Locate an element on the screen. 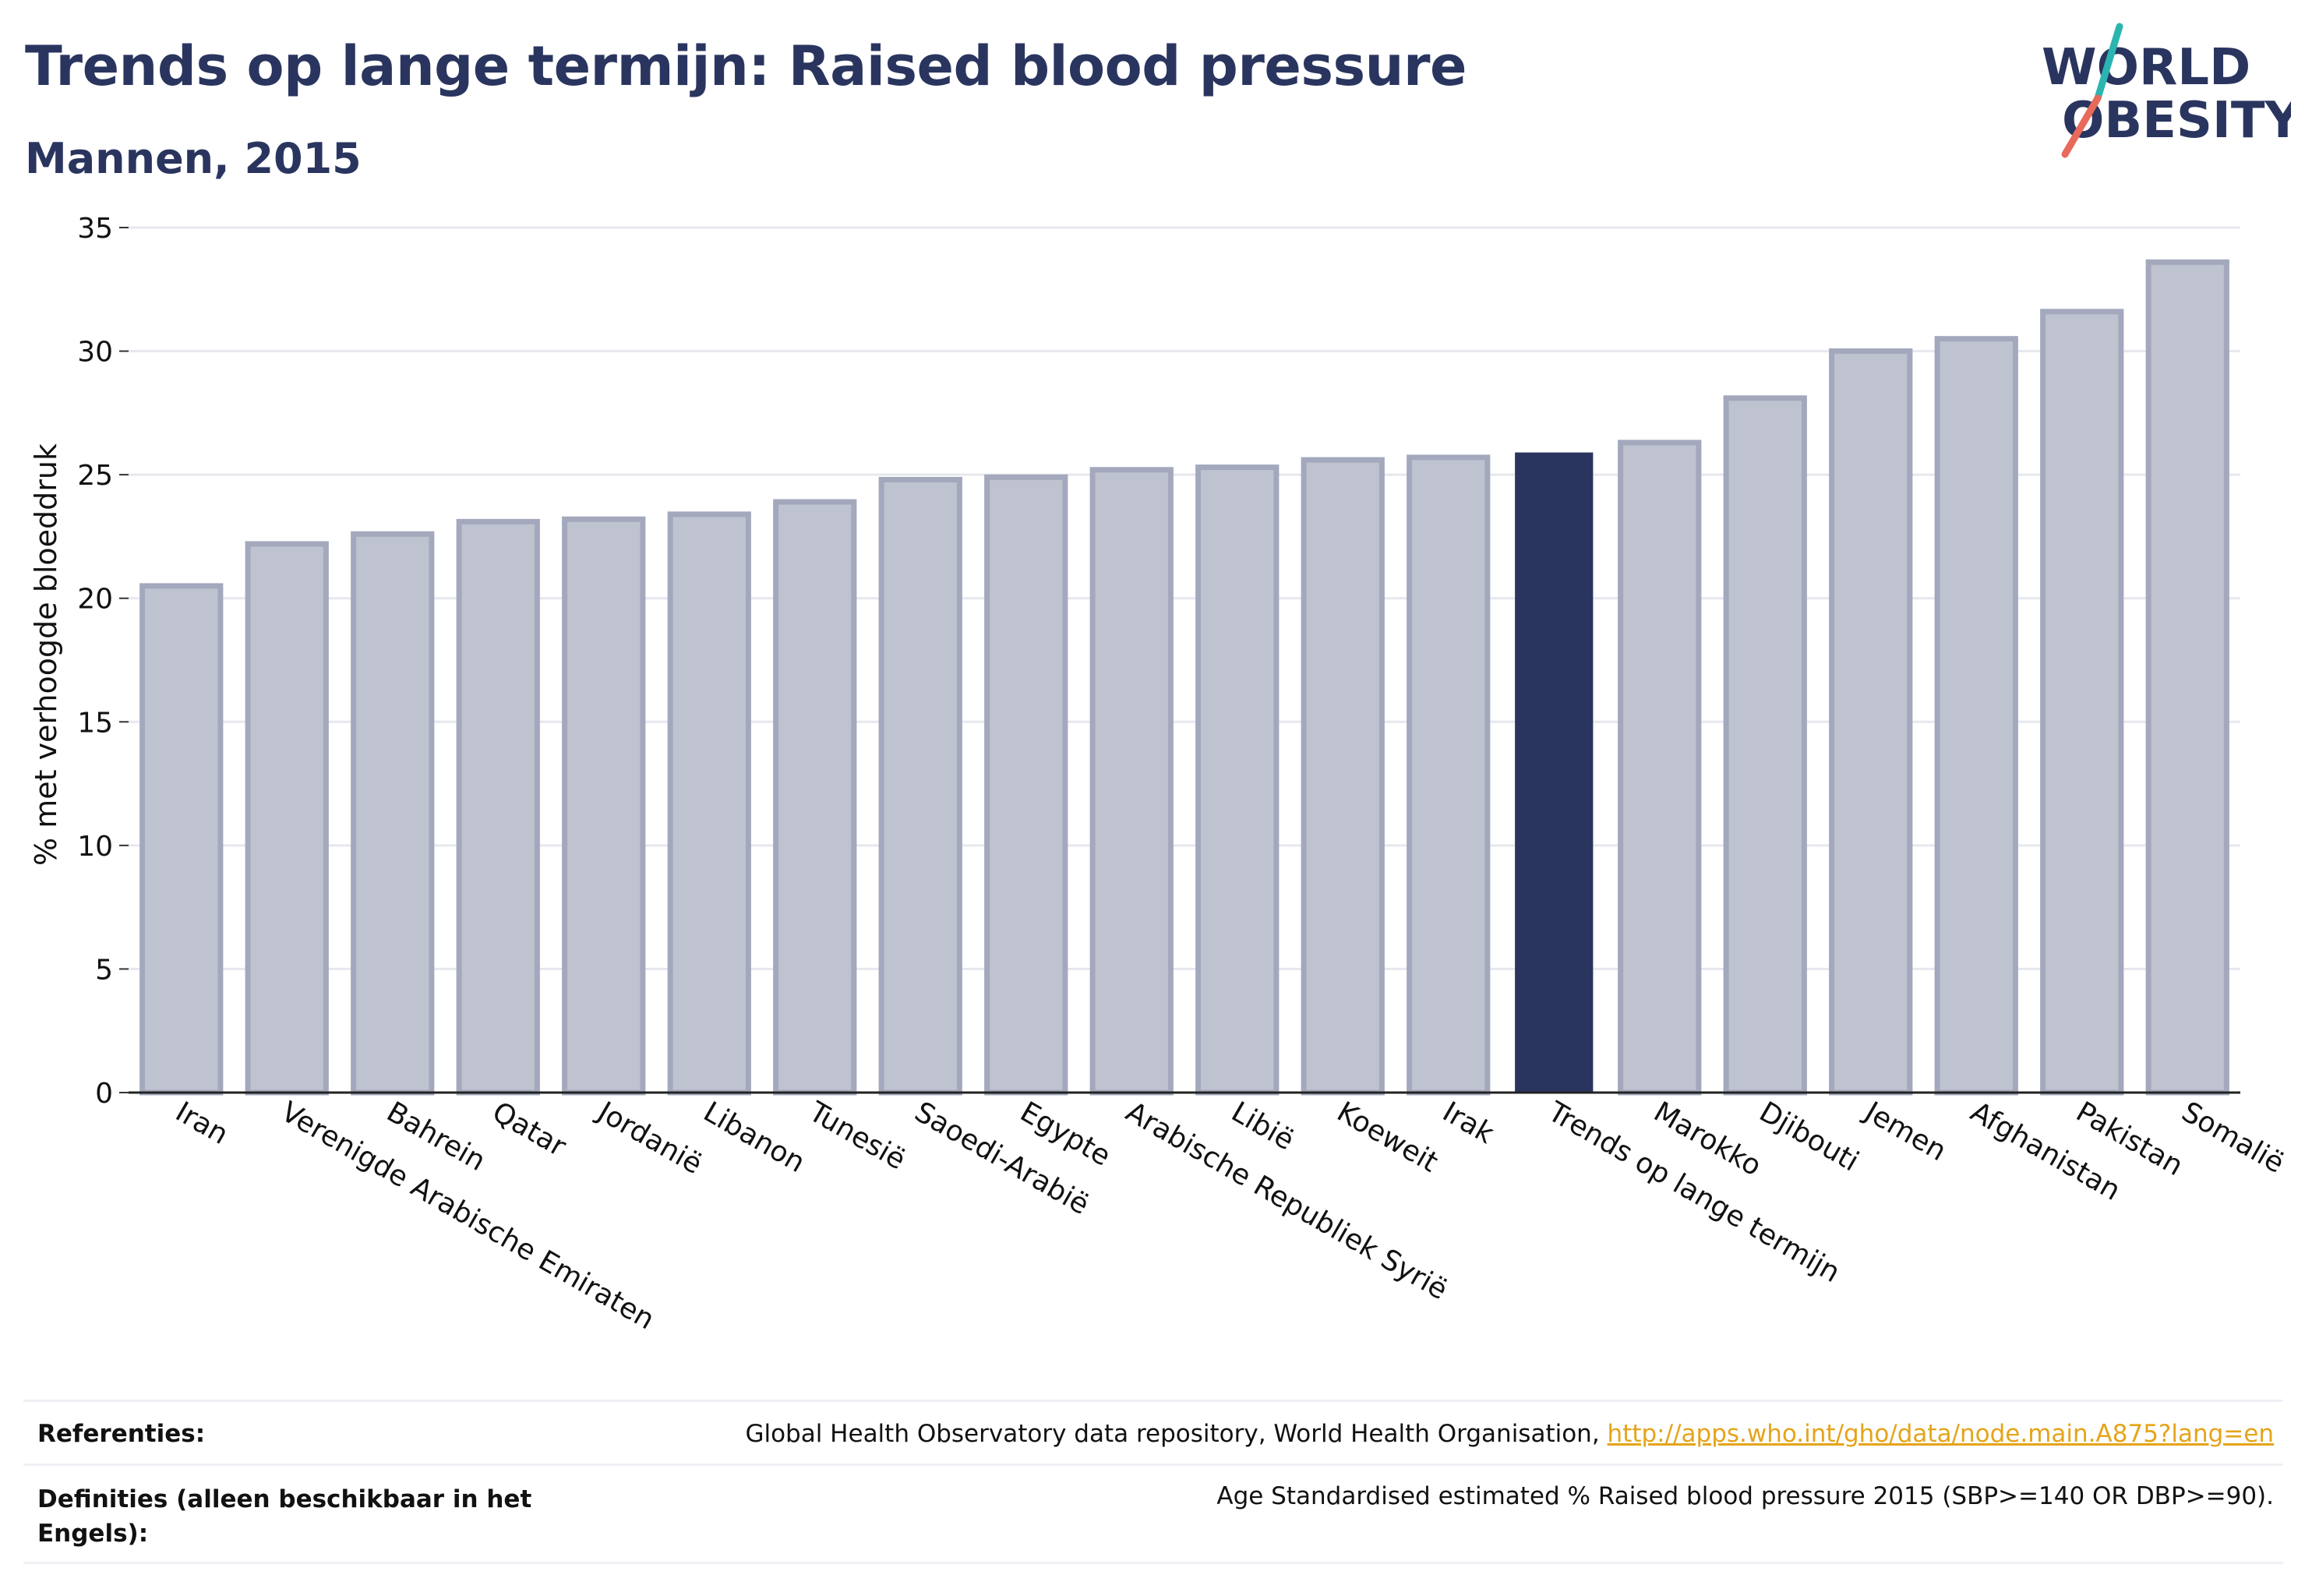 Image resolution: width=2305 pixels, height=1596 pixels. x-tick-label: Libië is located at coordinates (1262, 1126).